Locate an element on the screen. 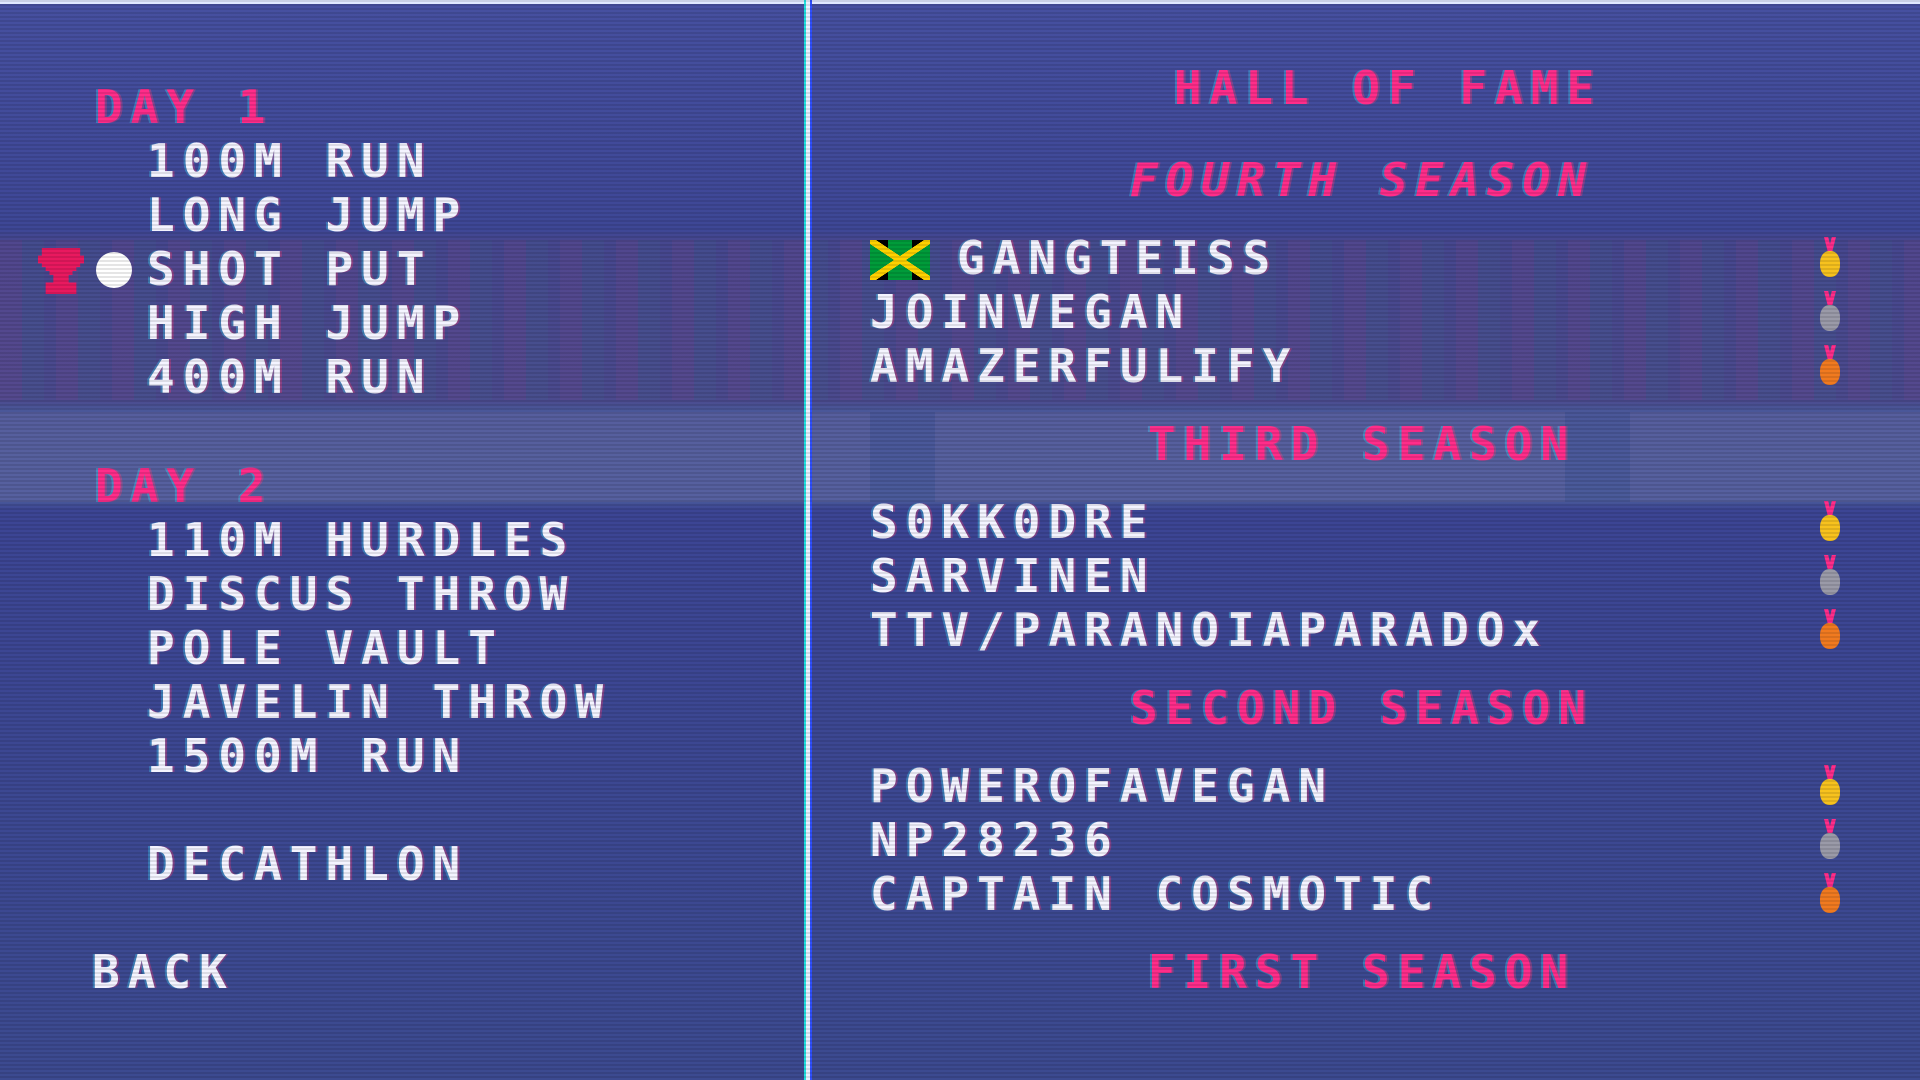 Image resolution: width=1920 pixels, height=1080 pixels. event-item: 110M HURDLES is located at coordinates (361, 540).